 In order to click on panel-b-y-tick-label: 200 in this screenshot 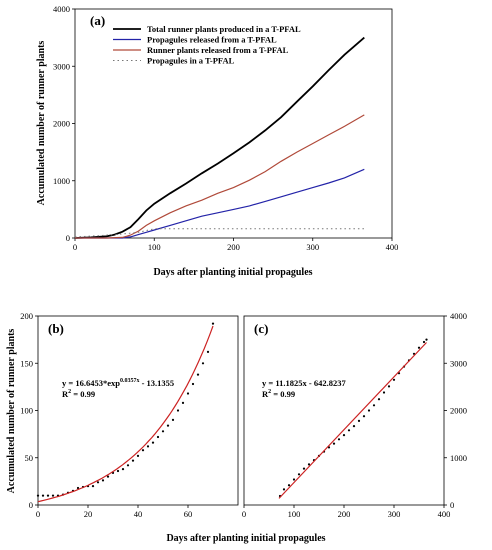, I will do `click(26, 316)`.